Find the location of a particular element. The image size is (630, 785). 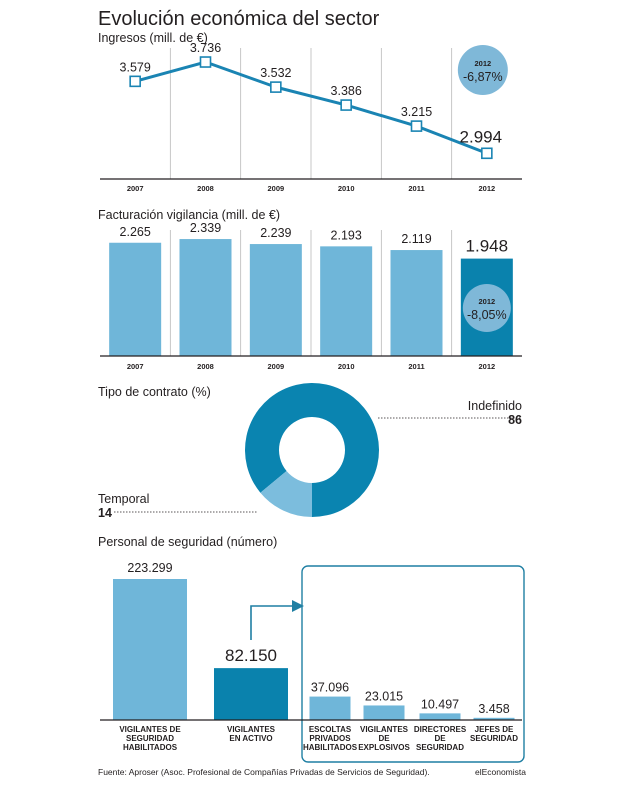

category-label: DIRECTORES is located at coordinates (440, 729).